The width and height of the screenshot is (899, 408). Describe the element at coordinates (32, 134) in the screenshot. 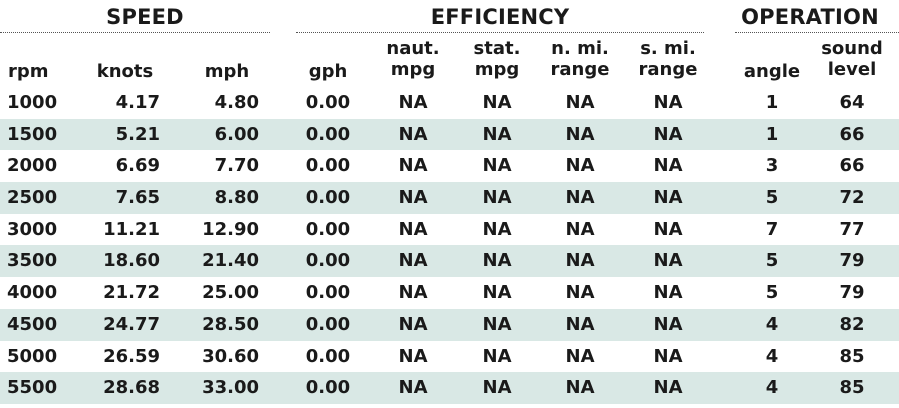

I see `cell-rpm: 1500` at that location.